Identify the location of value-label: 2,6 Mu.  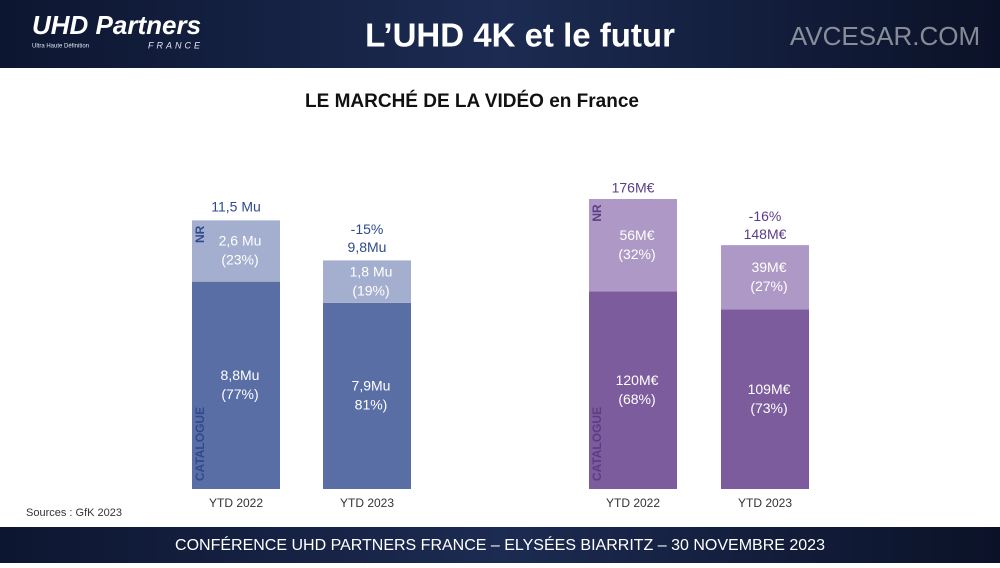
(240, 241).